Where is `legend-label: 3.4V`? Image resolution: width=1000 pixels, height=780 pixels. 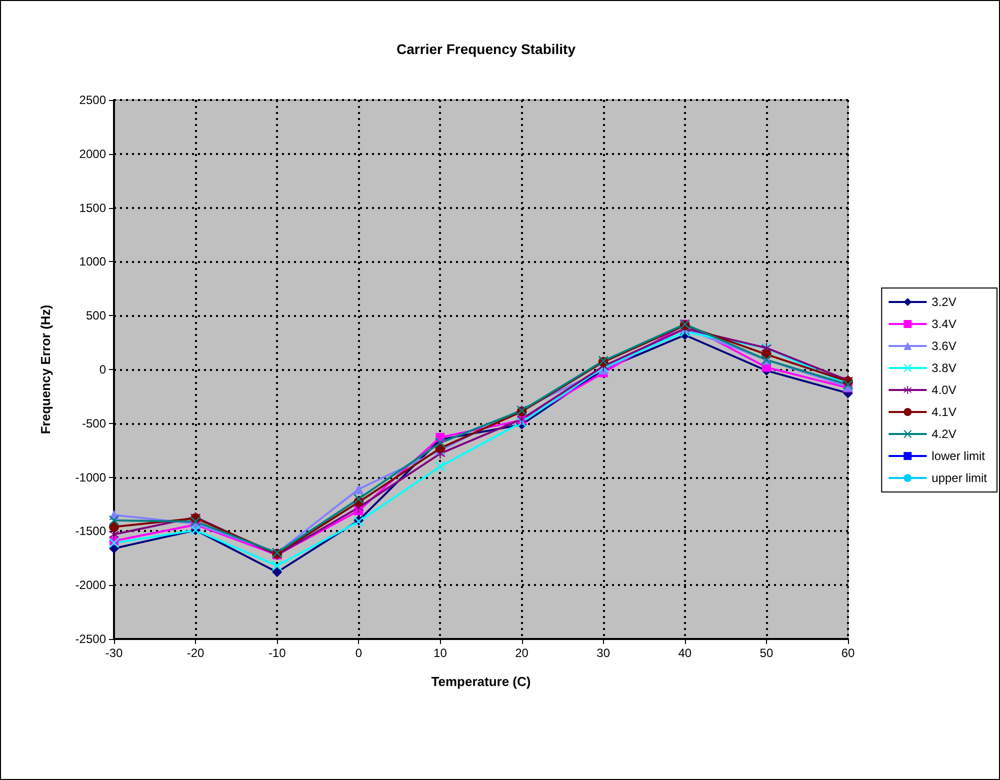 legend-label: 3.4V is located at coordinates (944, 324).